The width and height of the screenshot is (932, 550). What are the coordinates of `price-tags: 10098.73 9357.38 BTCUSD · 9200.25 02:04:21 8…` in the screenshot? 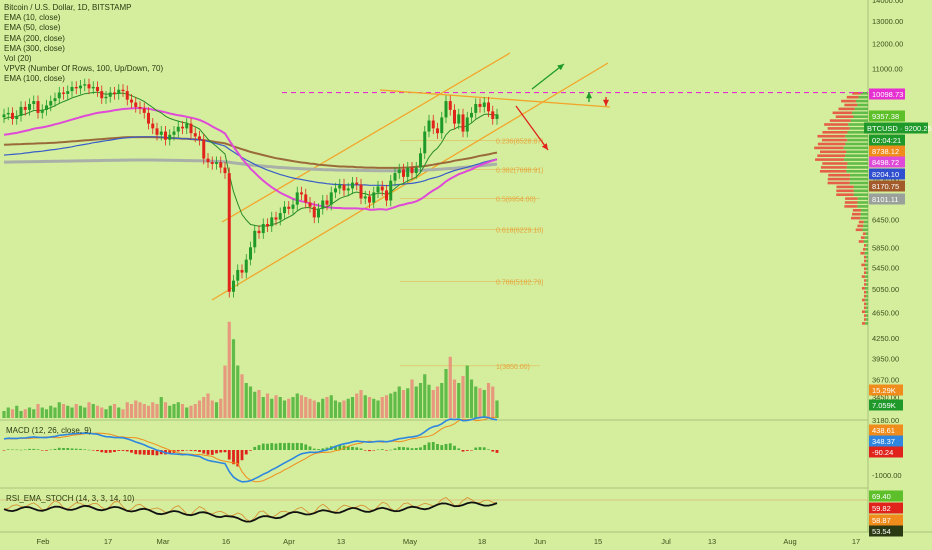 It's located at (898, 312).